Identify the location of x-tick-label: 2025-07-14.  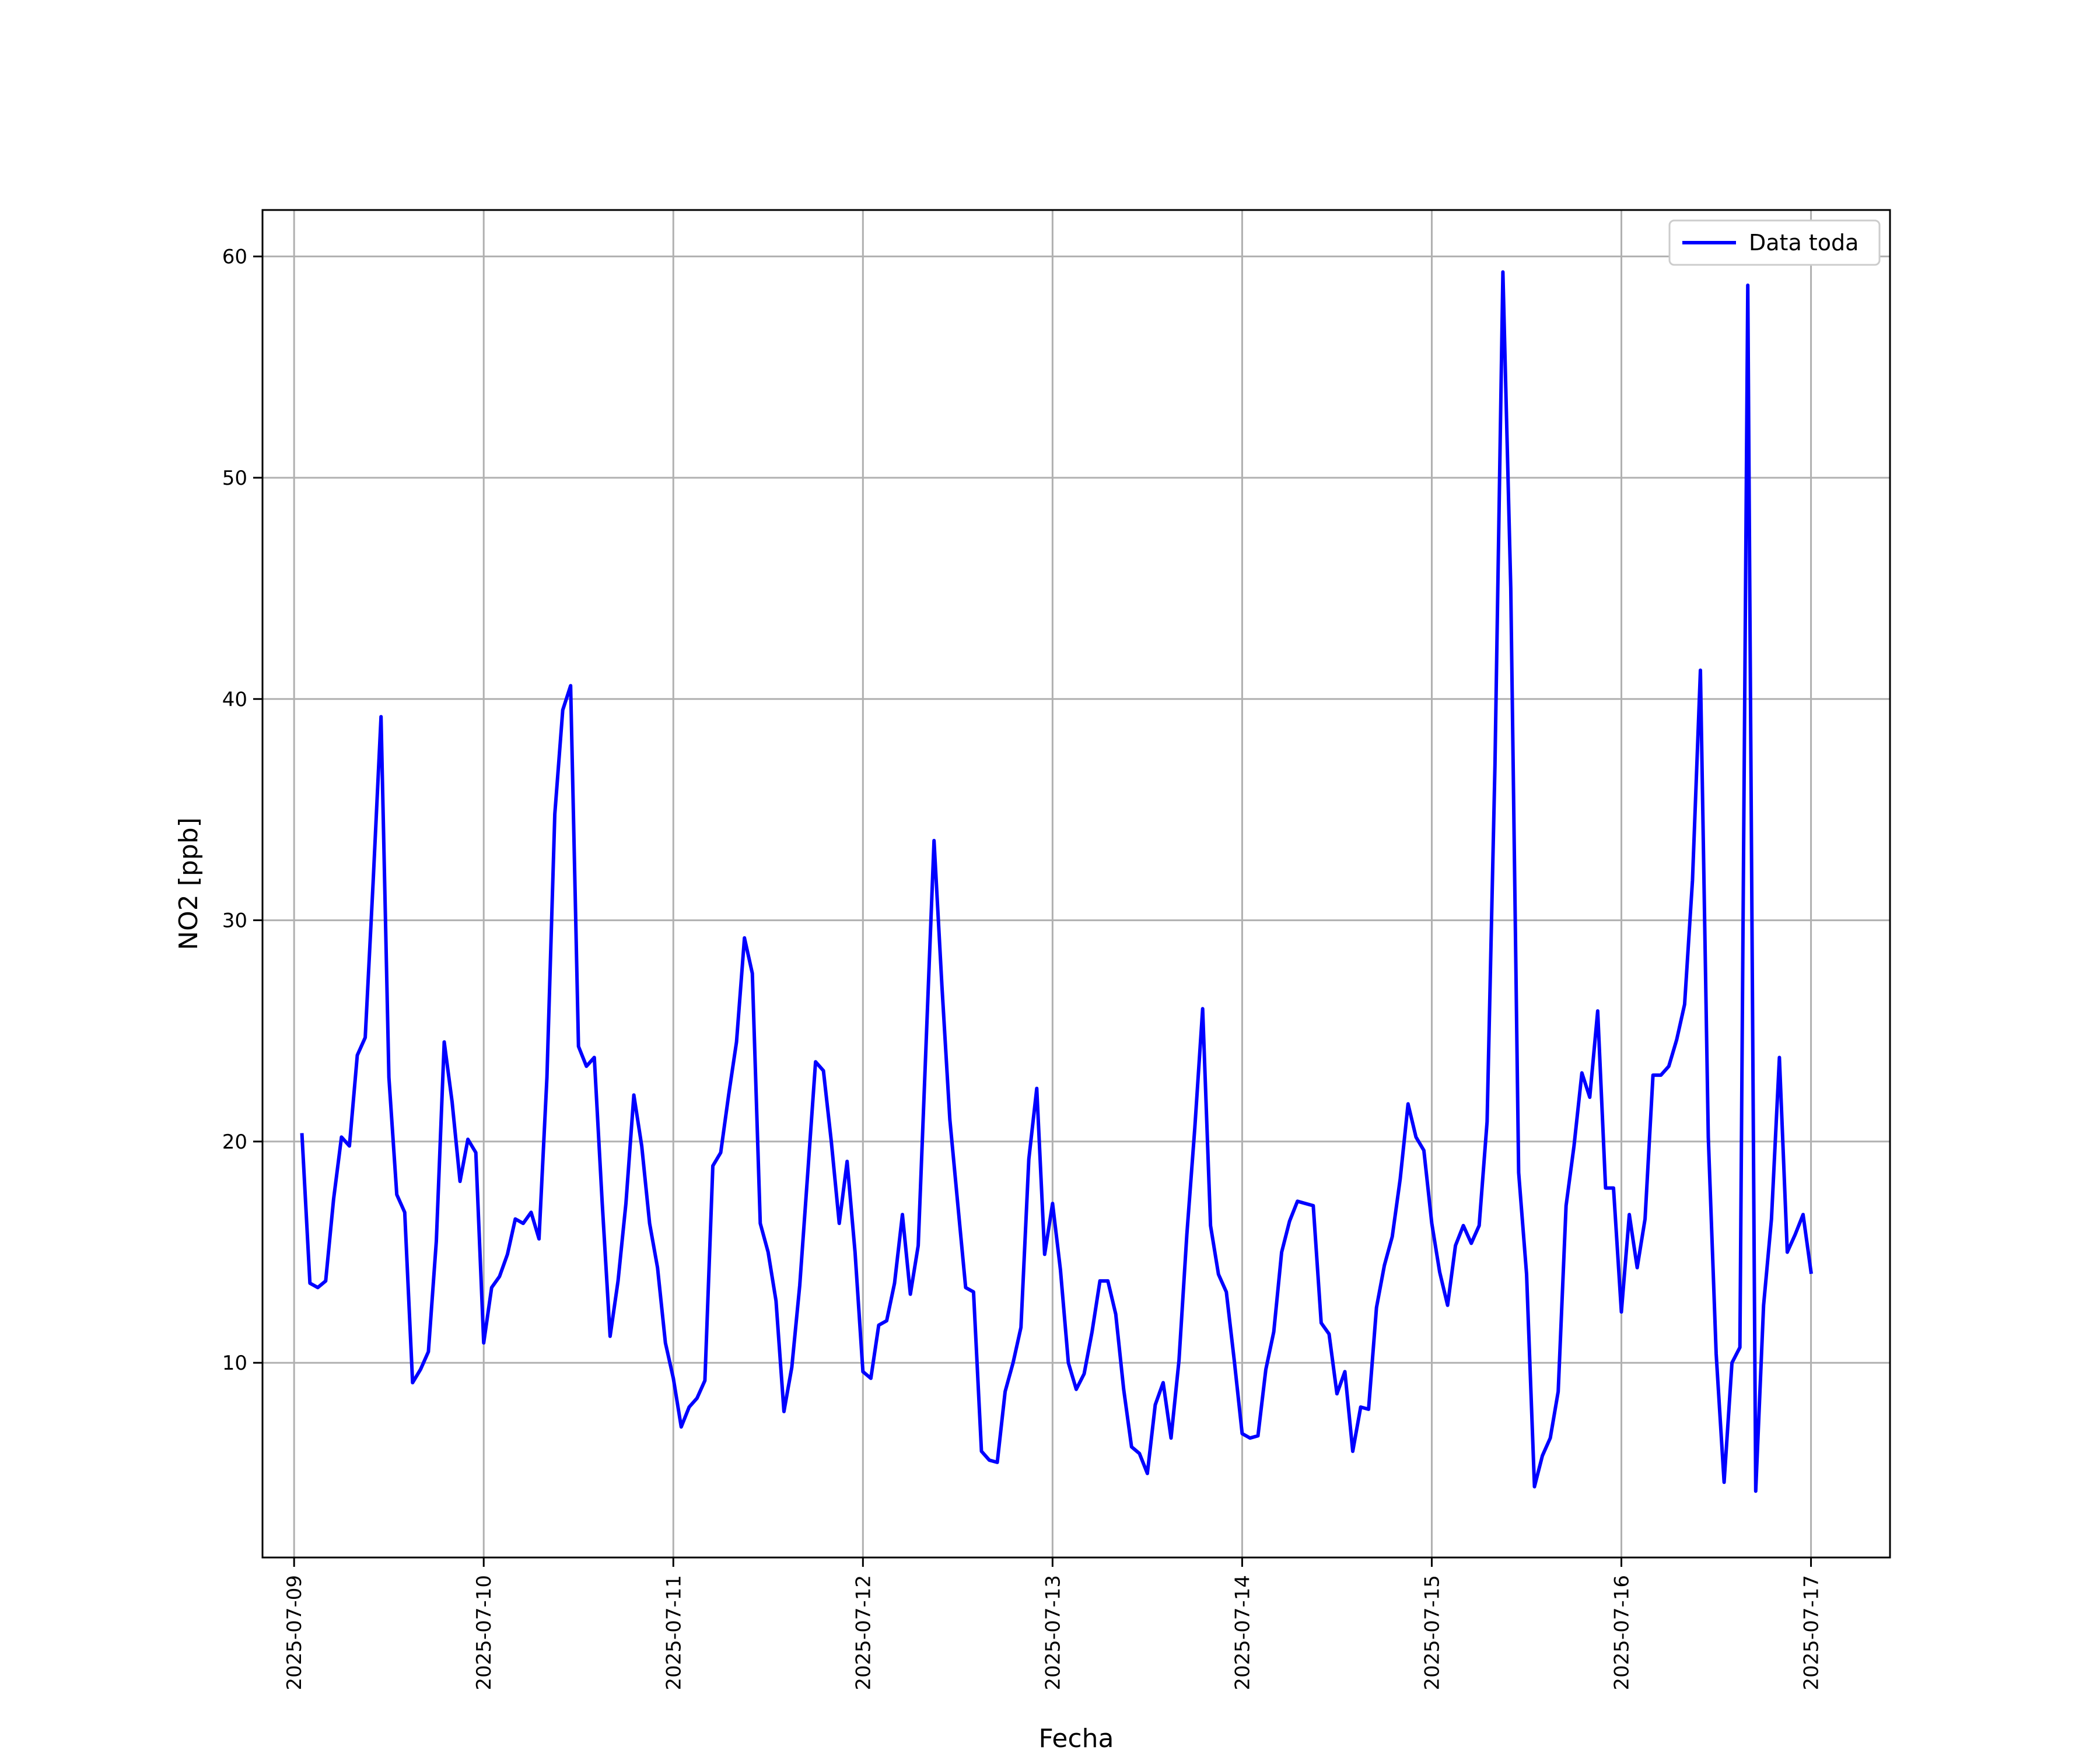
(1242, 1632).